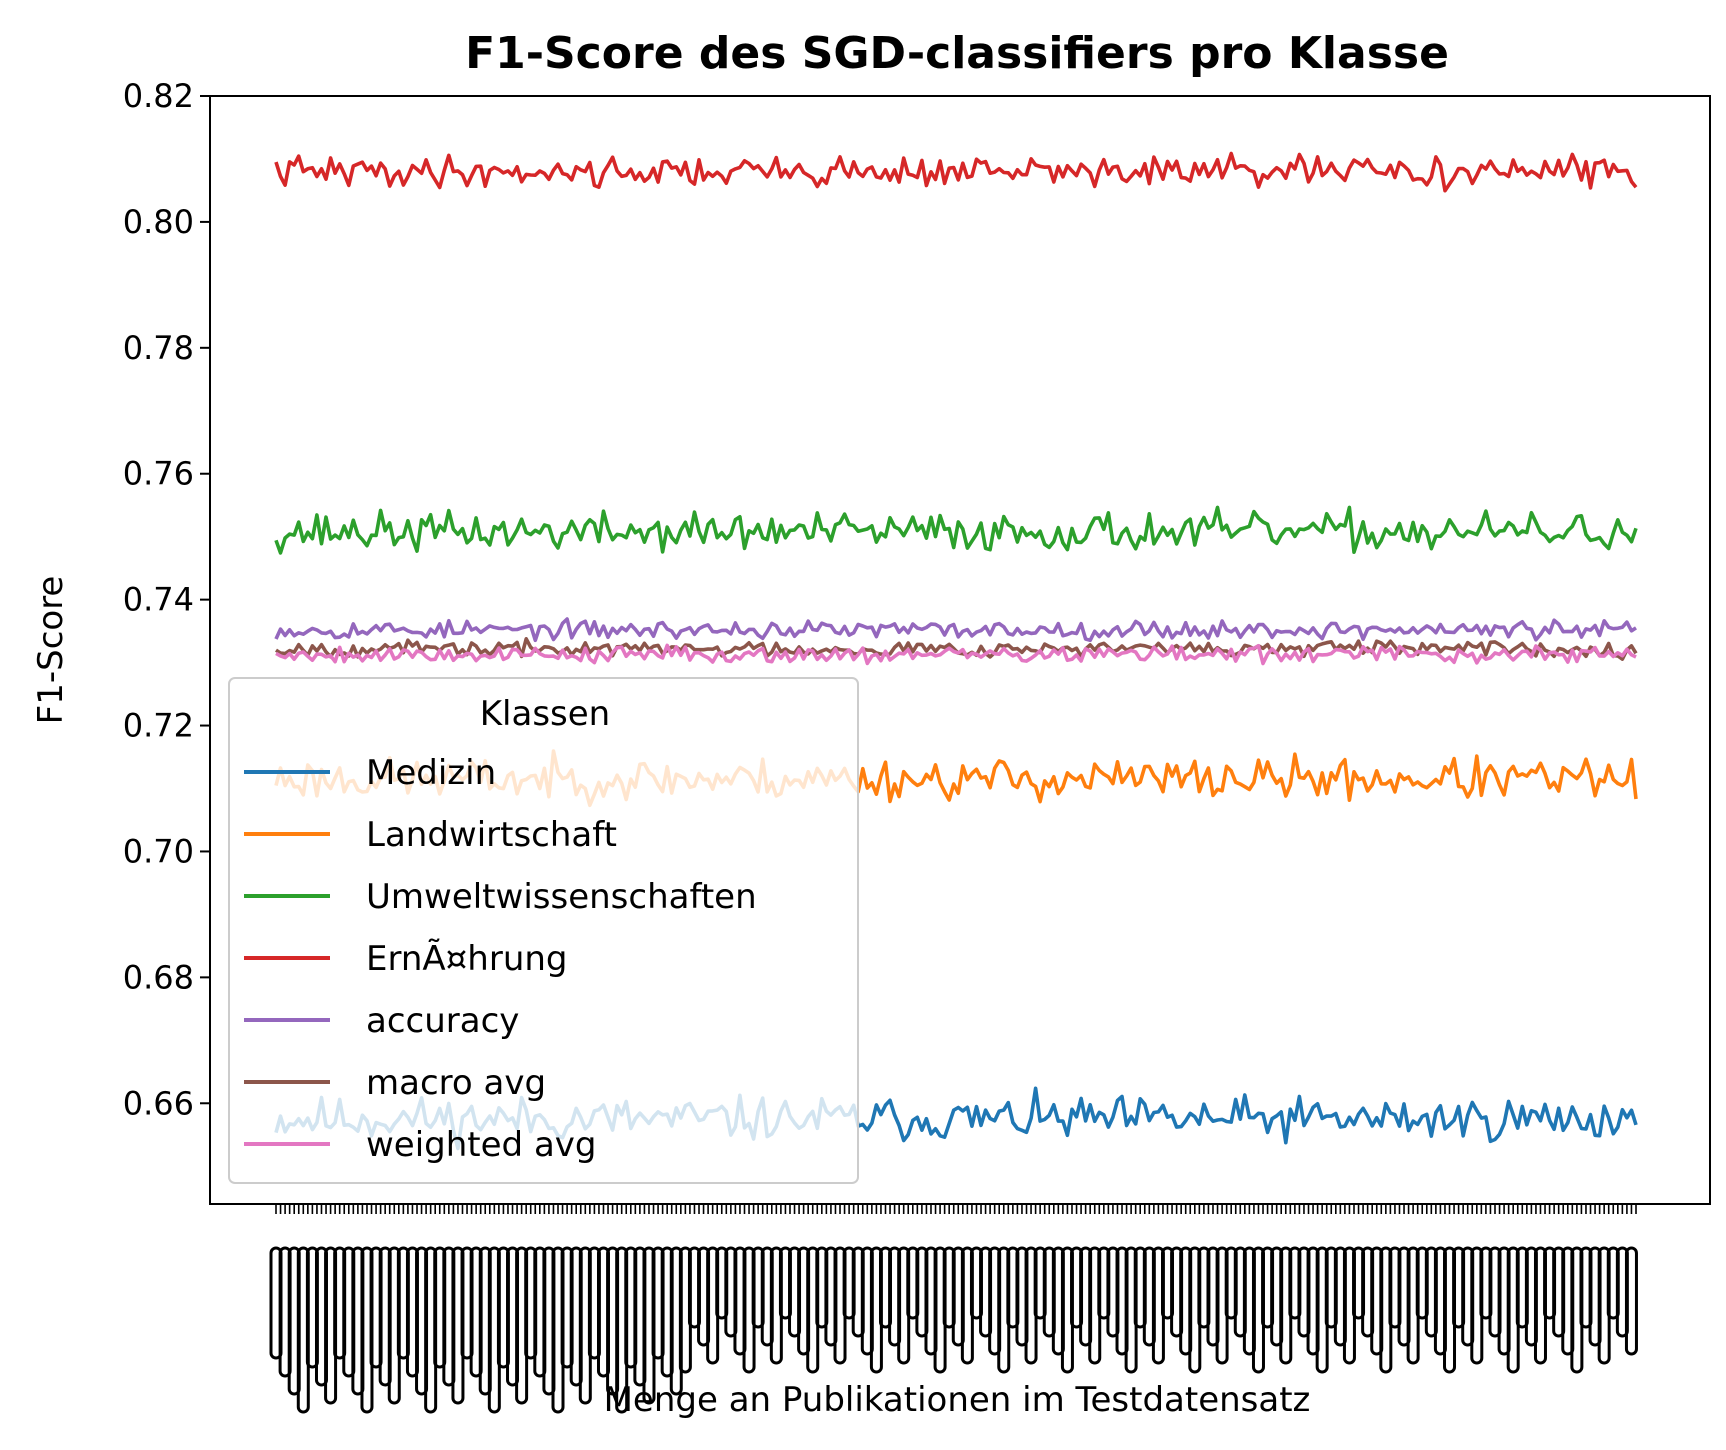 The image size is (1726, 1450). I want to click on y-tick-label: 0.78, so click(158, 348).